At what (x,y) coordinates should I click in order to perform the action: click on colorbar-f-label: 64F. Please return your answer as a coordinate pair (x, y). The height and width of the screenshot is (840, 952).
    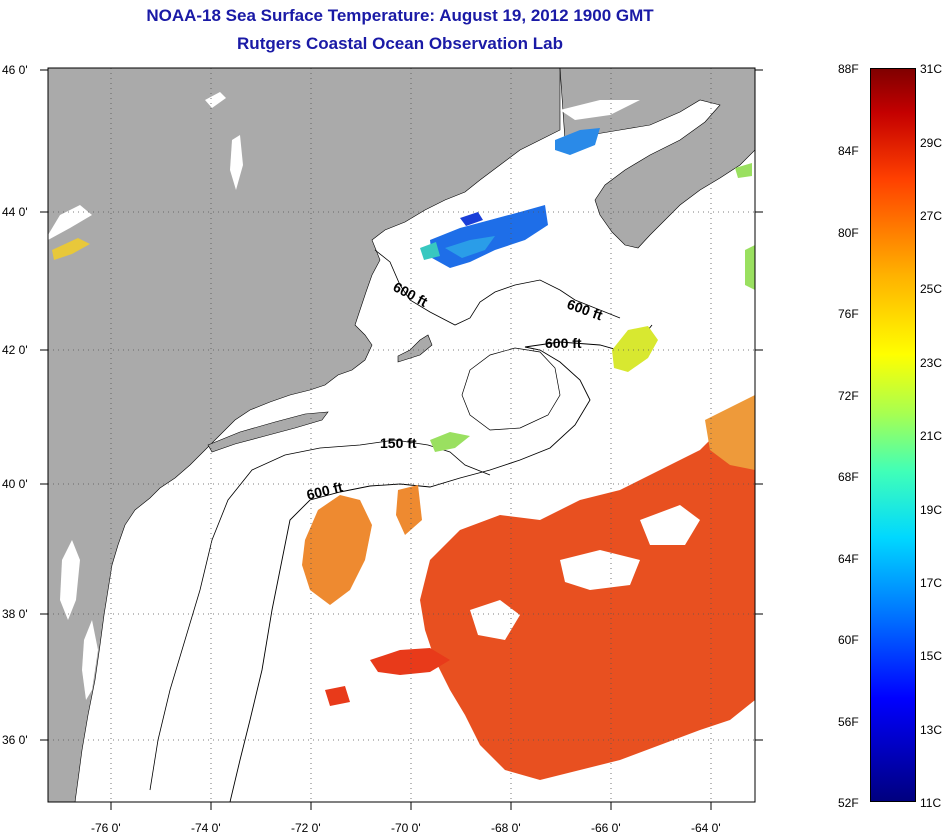
    Looking at the image, I should click on (848, 559).